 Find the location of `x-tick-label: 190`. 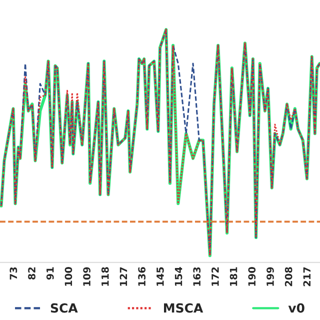

x-tick-label: 190 is located at coordinates (252, 276).